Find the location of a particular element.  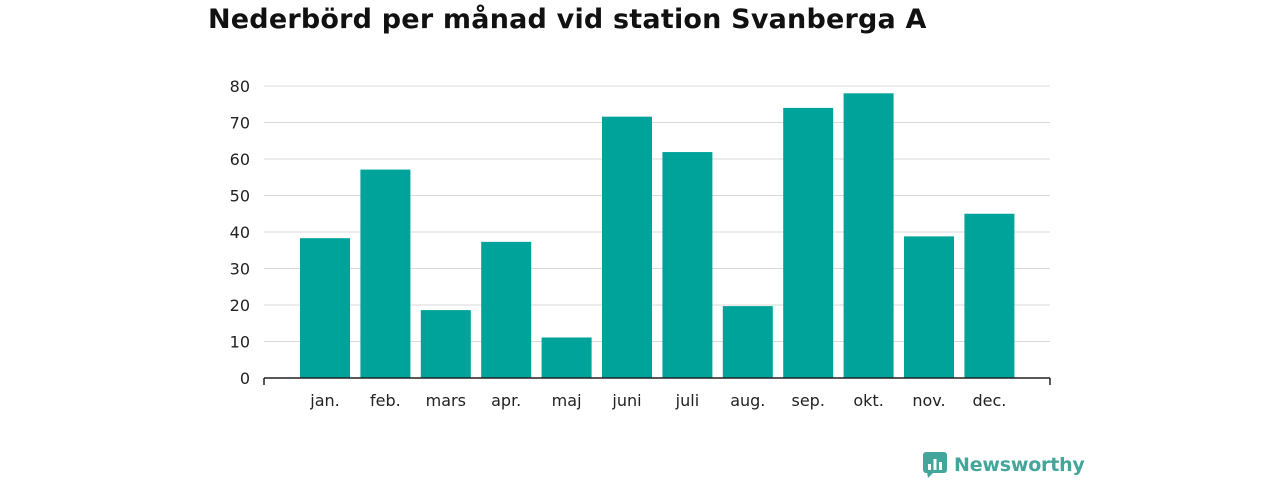

x-tick-label: okt. is located at coordinates (868, 400).